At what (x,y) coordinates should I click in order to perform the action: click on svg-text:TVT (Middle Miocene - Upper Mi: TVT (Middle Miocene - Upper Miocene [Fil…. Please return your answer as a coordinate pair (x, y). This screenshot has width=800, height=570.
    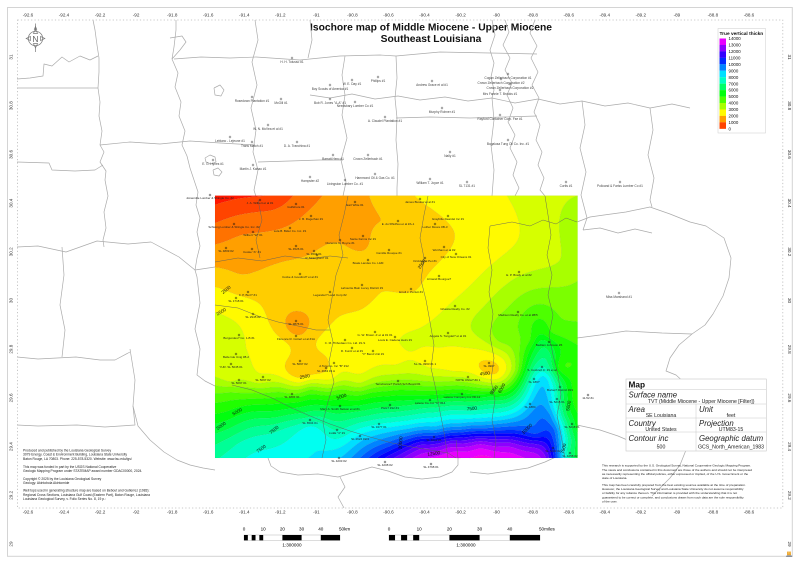
    Looking at the image, I should click on (701, 402).